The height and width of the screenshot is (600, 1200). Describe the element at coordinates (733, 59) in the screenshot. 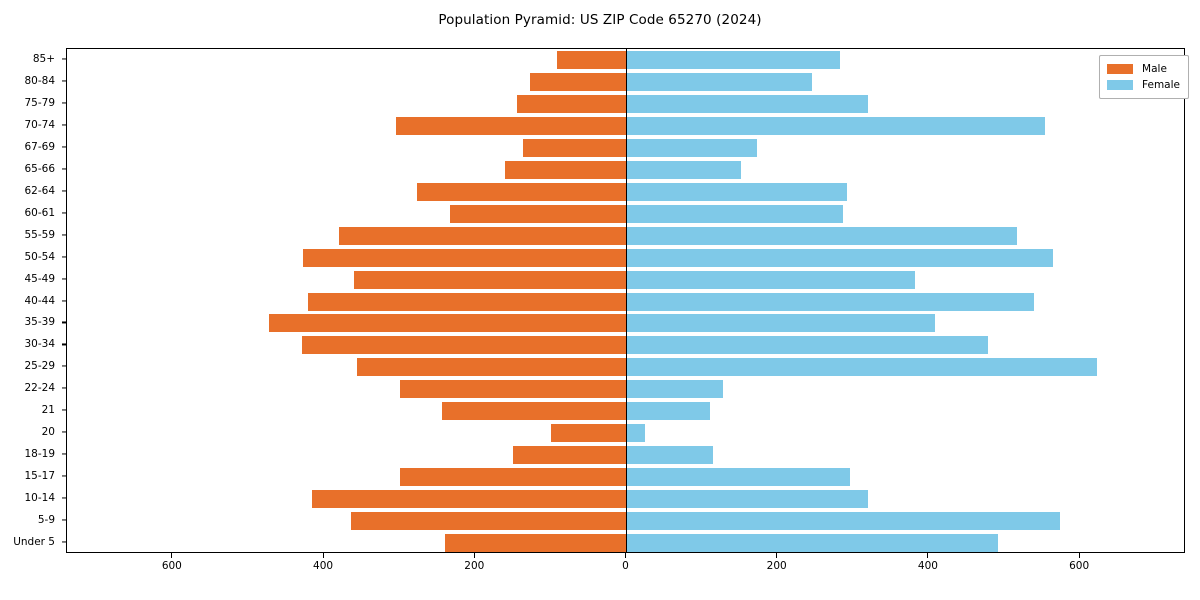

I see `bar-female-85-` at that location.